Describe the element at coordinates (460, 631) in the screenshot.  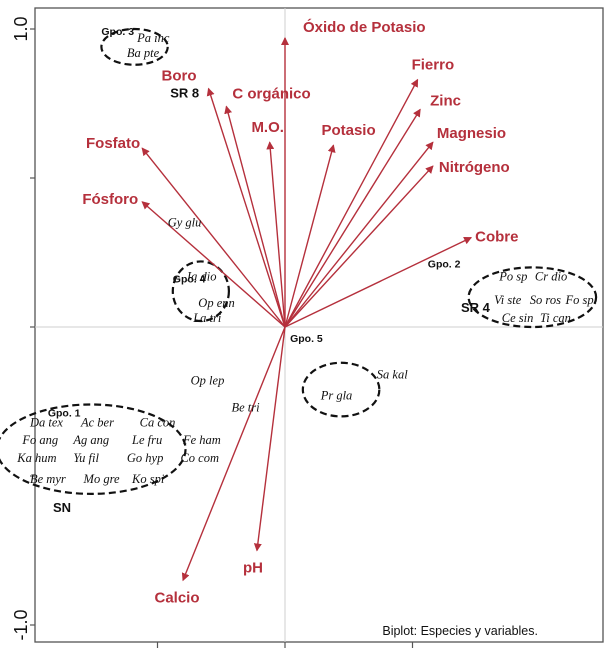
I see `chart-caption: Biplot: Especies y variables.` at that location.